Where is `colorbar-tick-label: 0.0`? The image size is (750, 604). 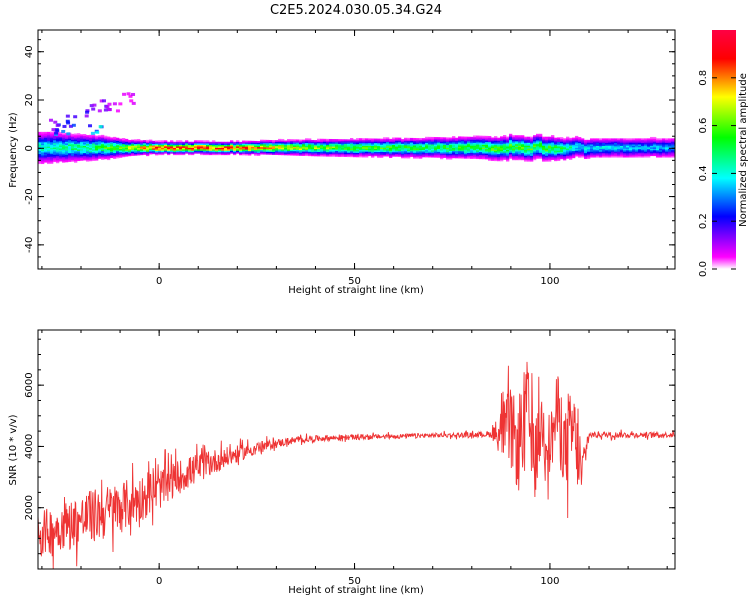 colorbar-tick-label: 0.0 is located at coordinates (703, 269).